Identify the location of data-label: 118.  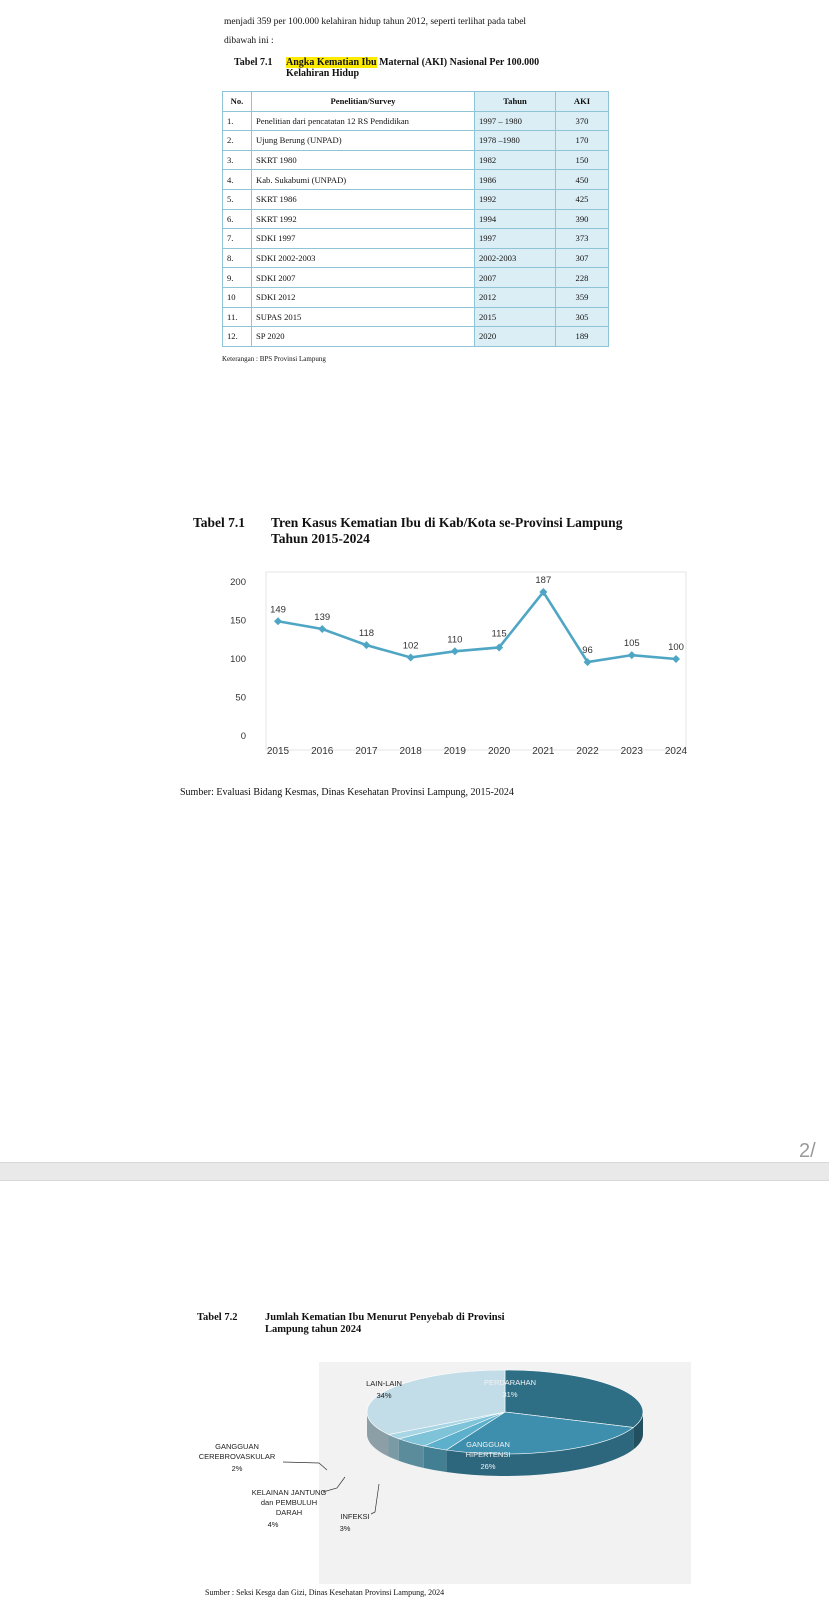
(366, 633).